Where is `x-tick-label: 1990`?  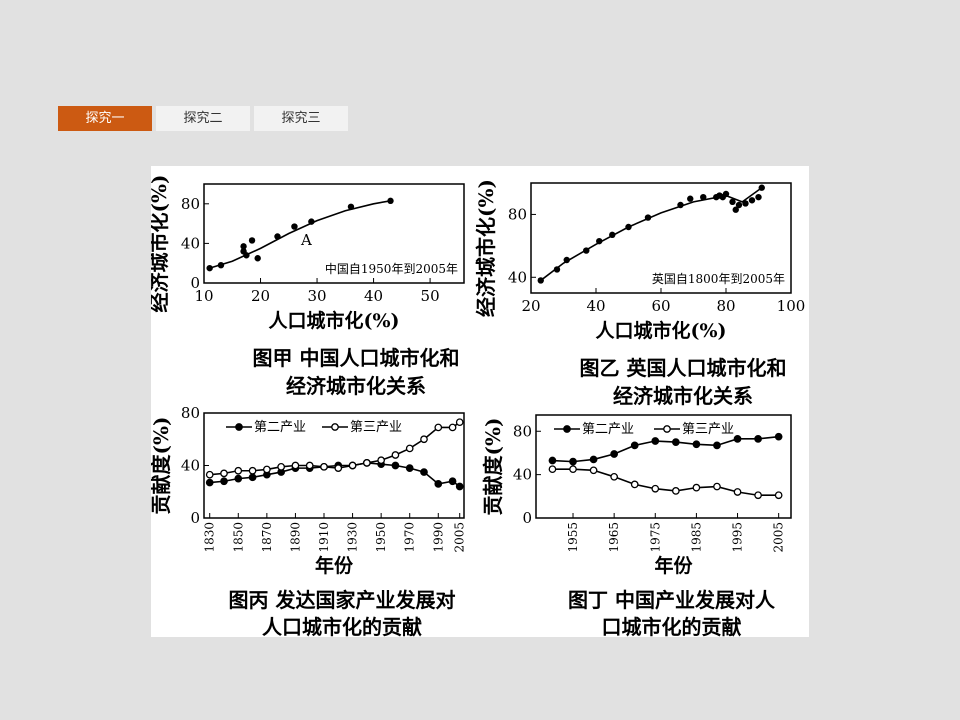 x-tick-label: 1990 is located at coordinates (438, 537).